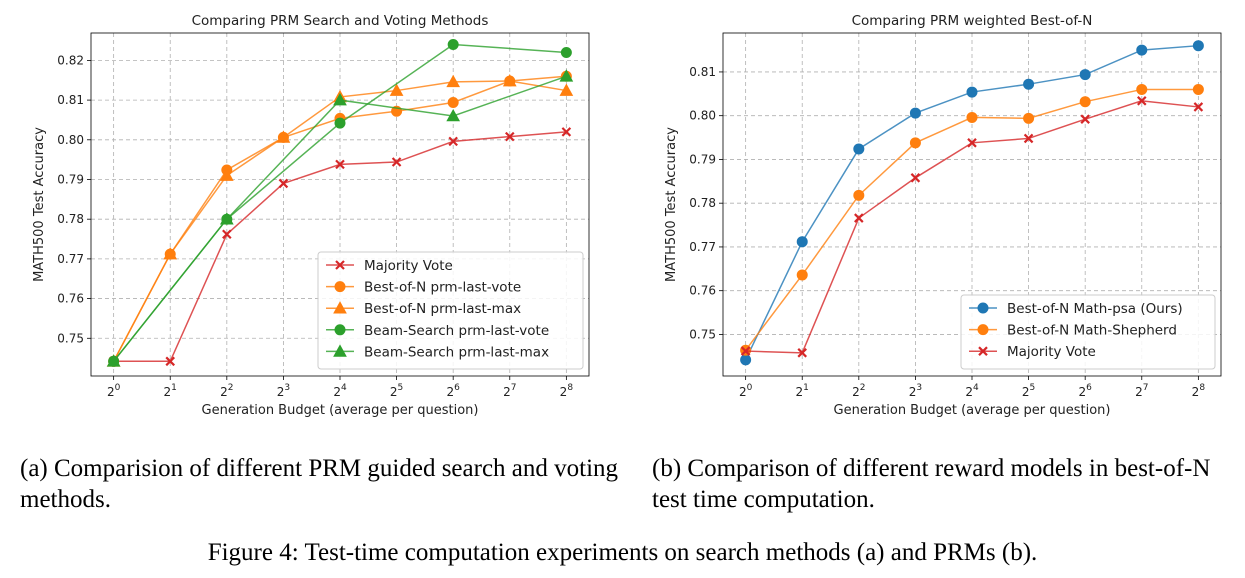 Image resolution: width=1245 pixels, height=578 pixels. I want to click on legend-item: Beam-Search prm-last-vote, so click(437, 331).